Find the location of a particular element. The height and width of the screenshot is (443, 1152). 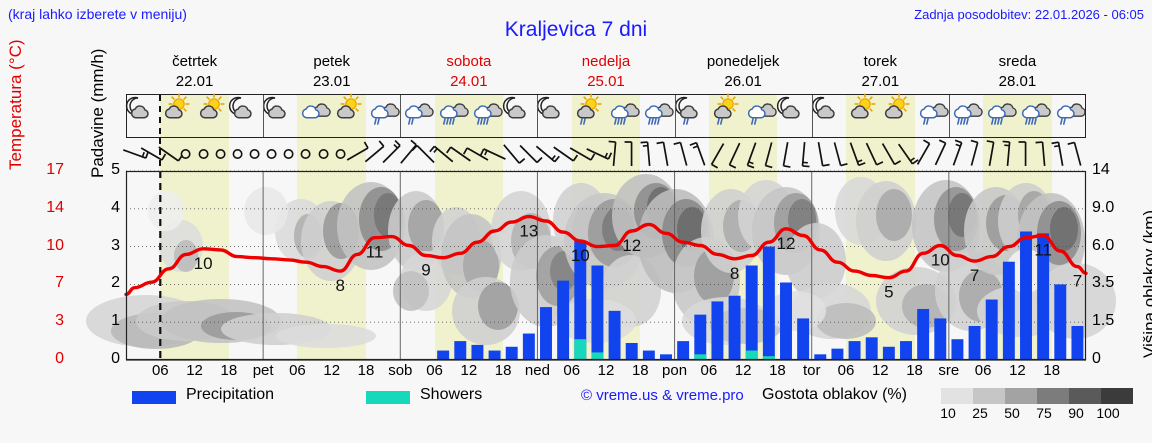

showers-legend-swatch is located at coordinates (388, 397).